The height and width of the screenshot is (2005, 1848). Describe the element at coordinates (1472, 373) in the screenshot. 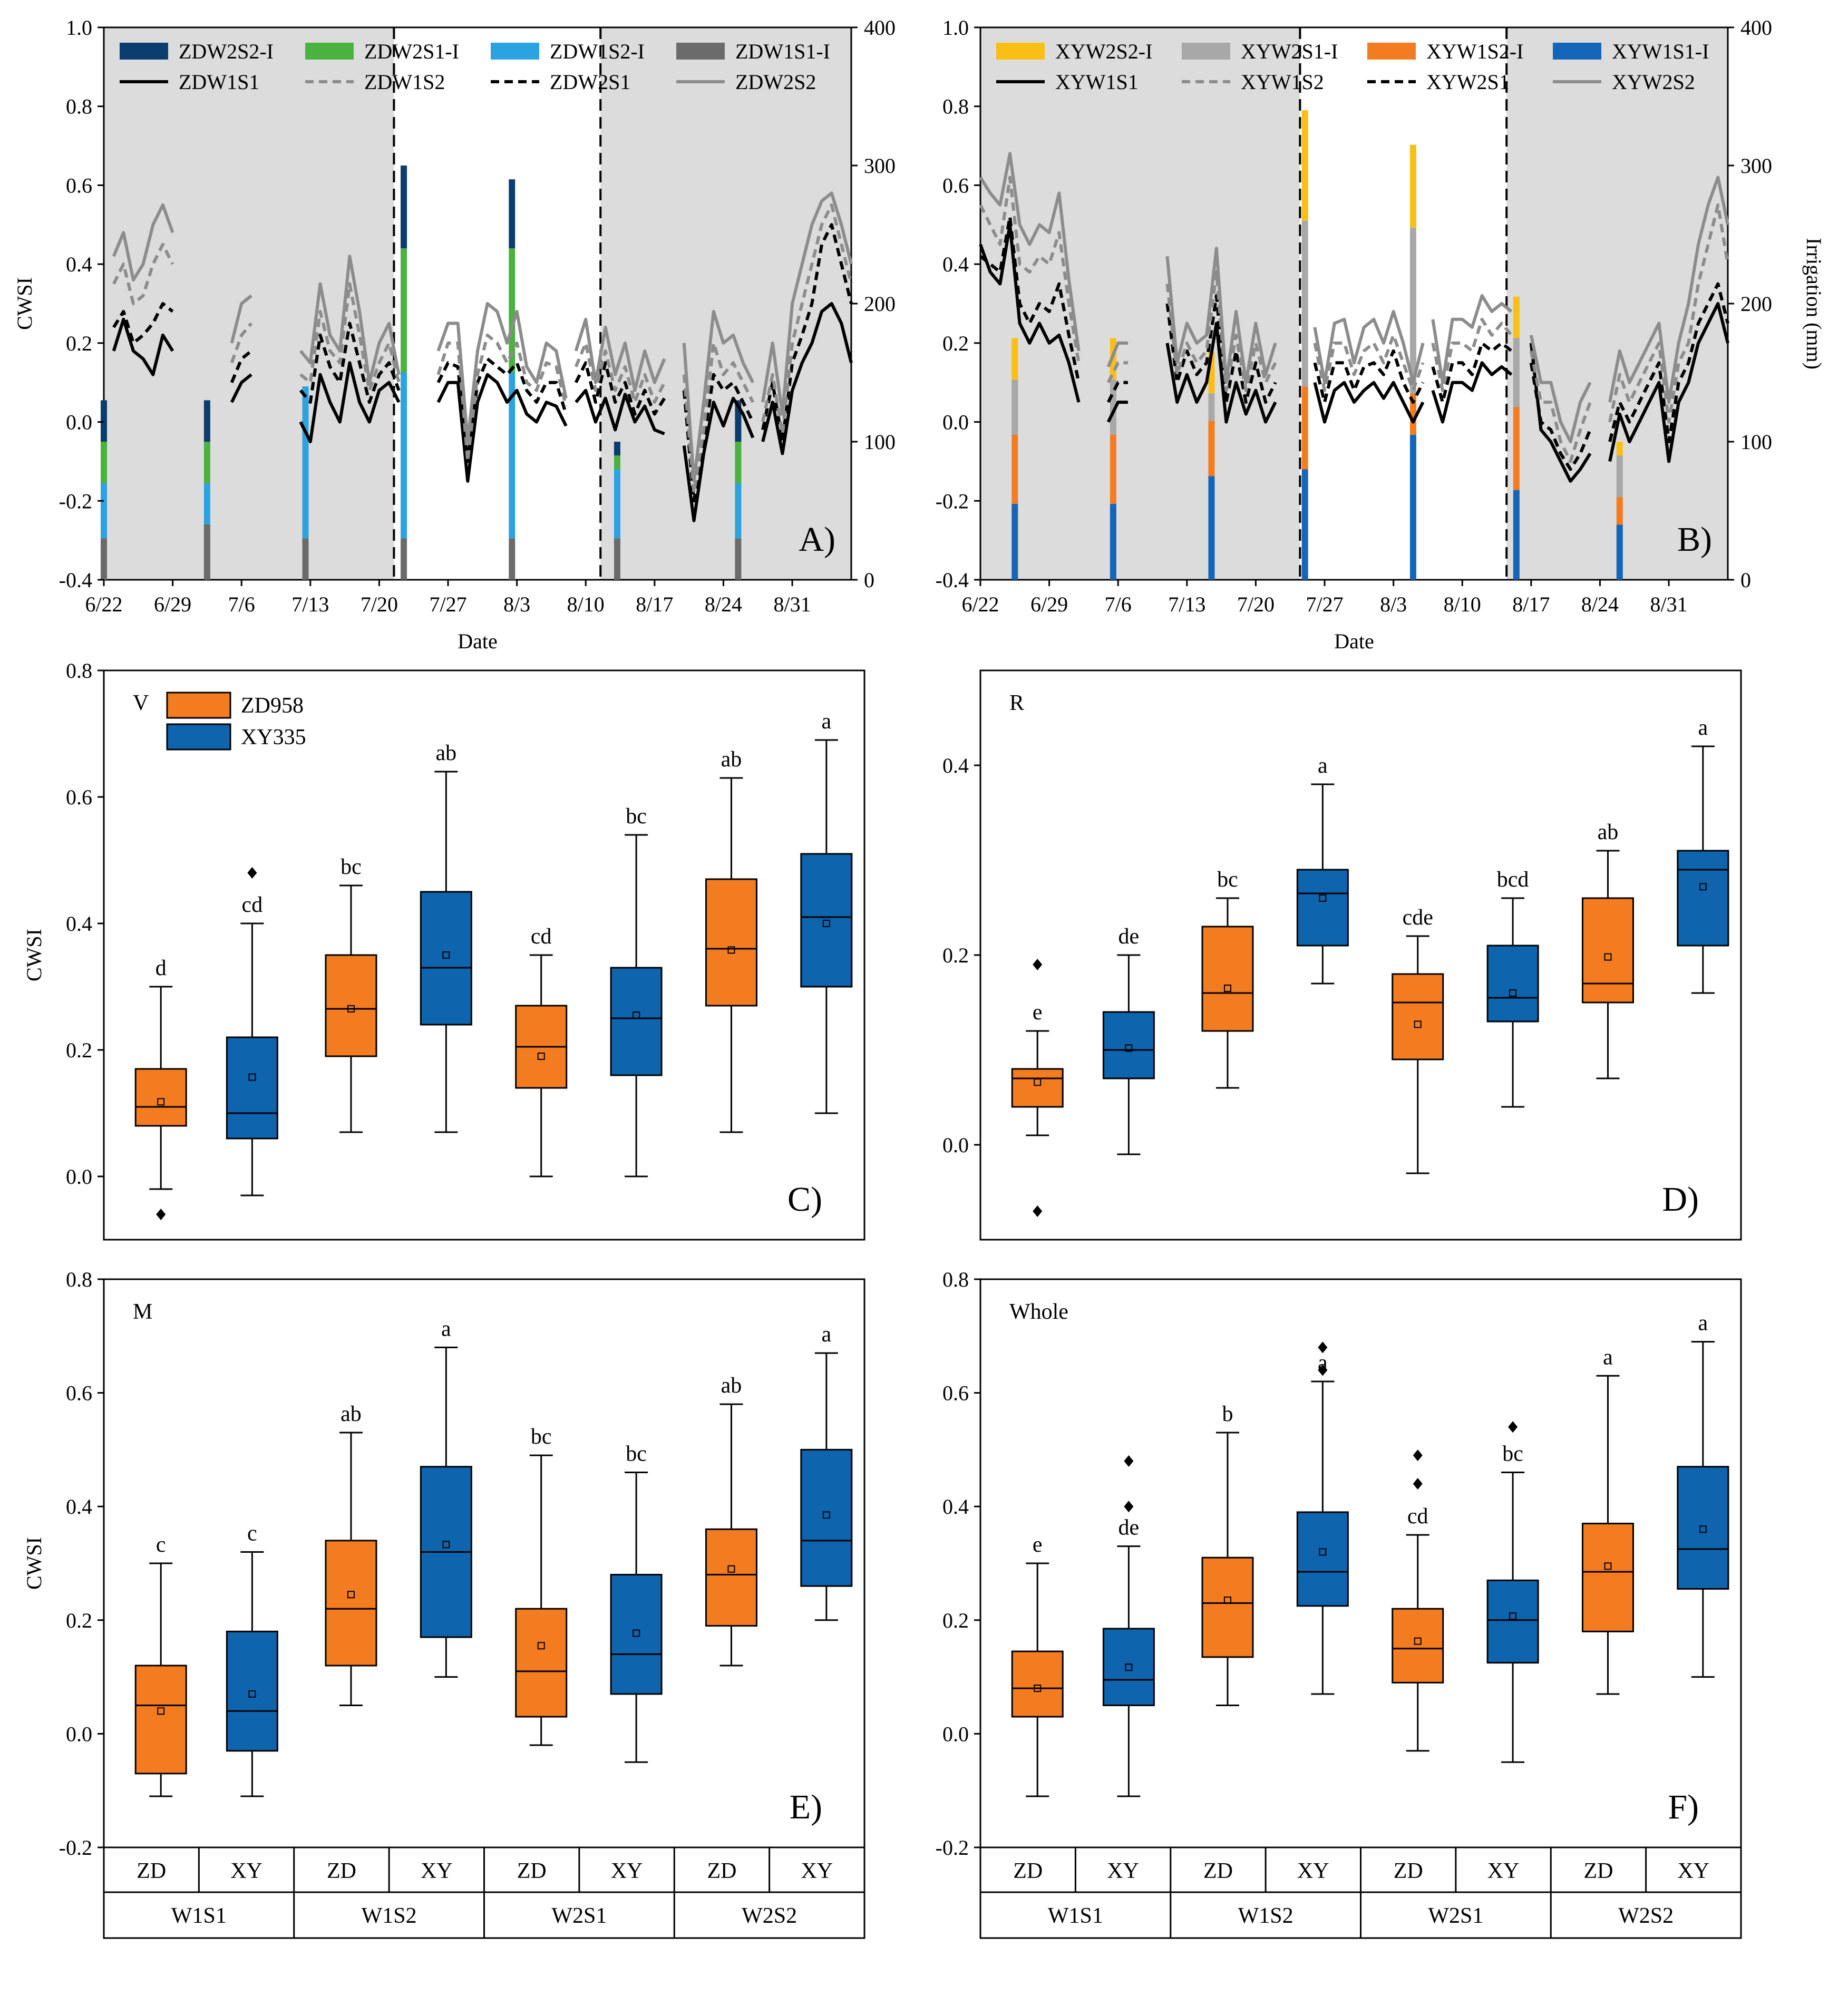

I see `series-line-xyw2s1` at that location.